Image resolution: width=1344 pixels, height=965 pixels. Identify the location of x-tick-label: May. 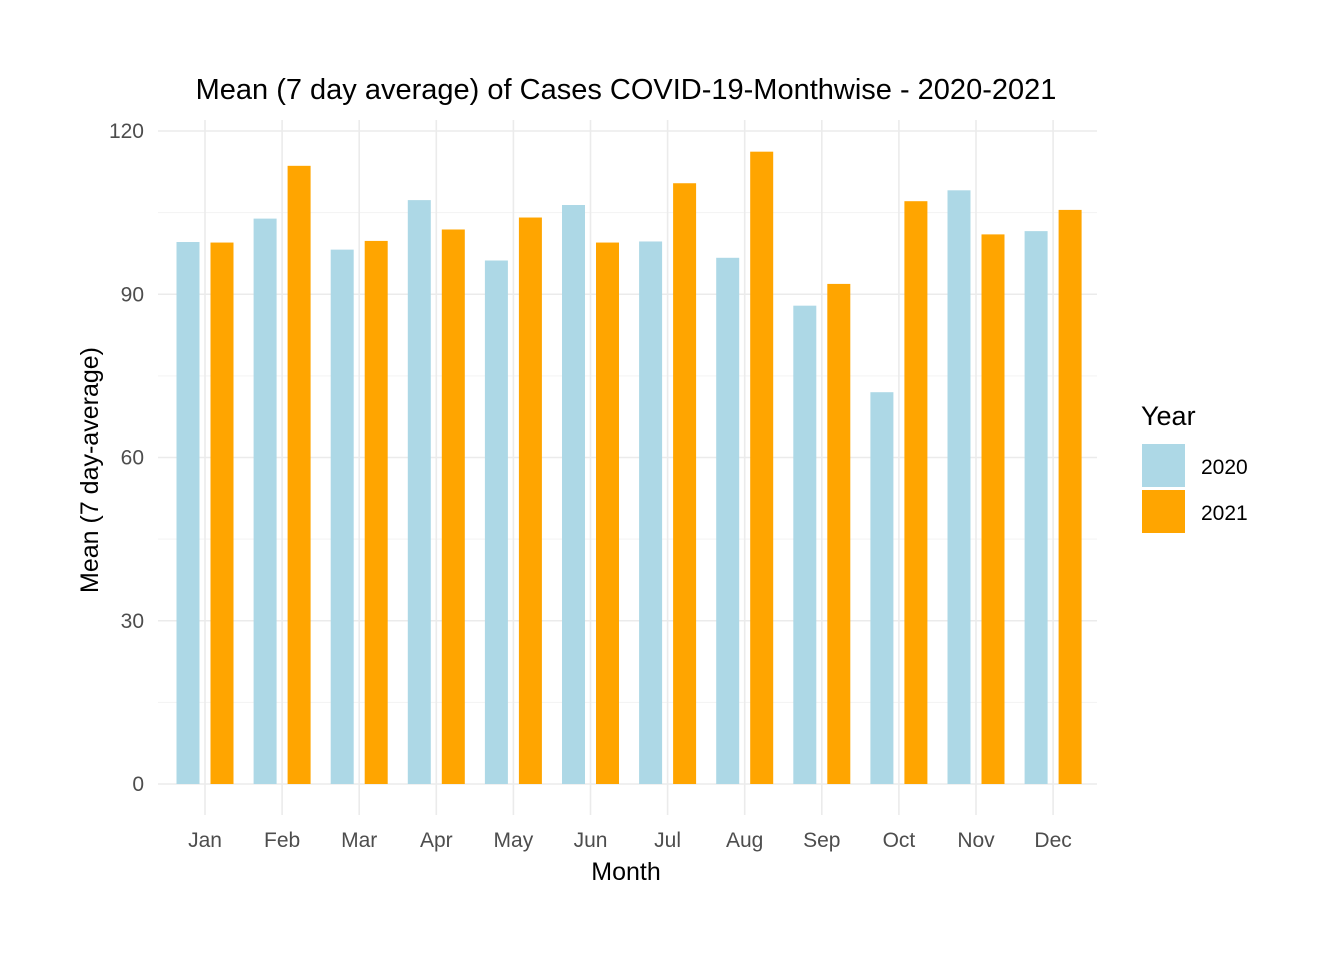
(514, 840).